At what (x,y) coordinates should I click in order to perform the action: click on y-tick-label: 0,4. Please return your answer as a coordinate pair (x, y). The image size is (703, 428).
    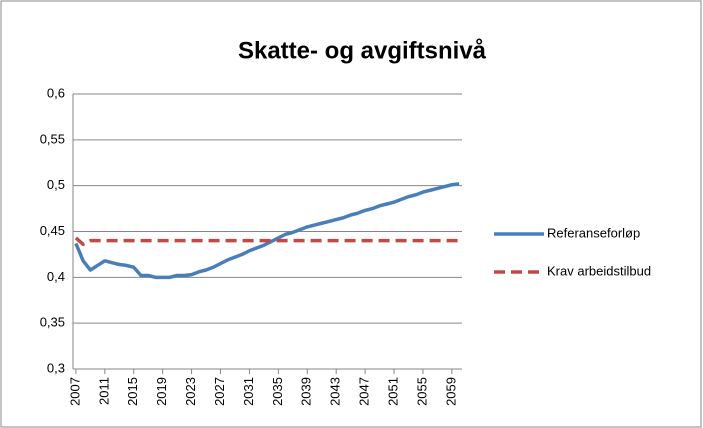
    Looking at the image, I should click on (56, 276).